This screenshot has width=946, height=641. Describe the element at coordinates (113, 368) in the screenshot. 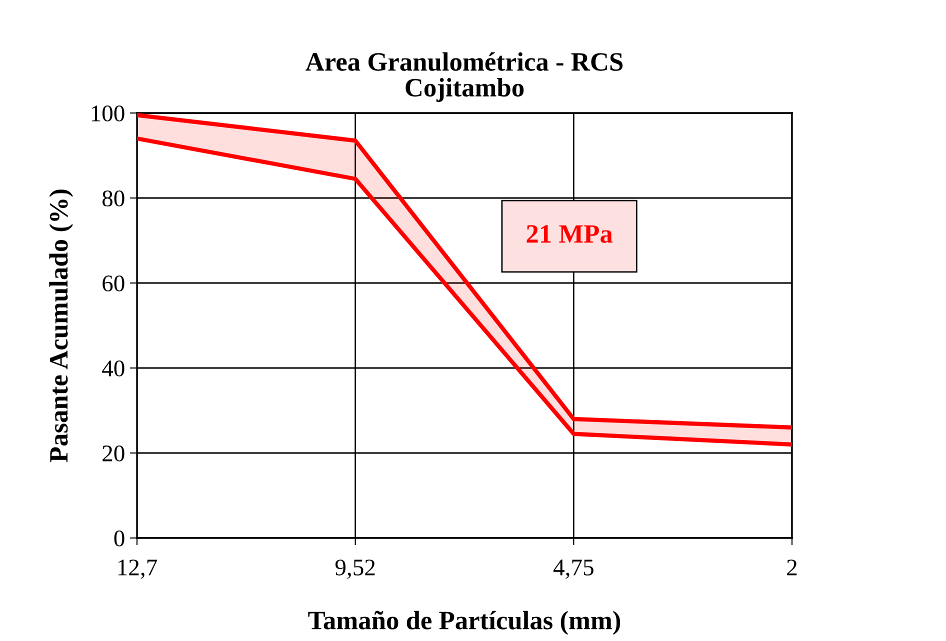

I see `y-tick-label: 40` at that location.